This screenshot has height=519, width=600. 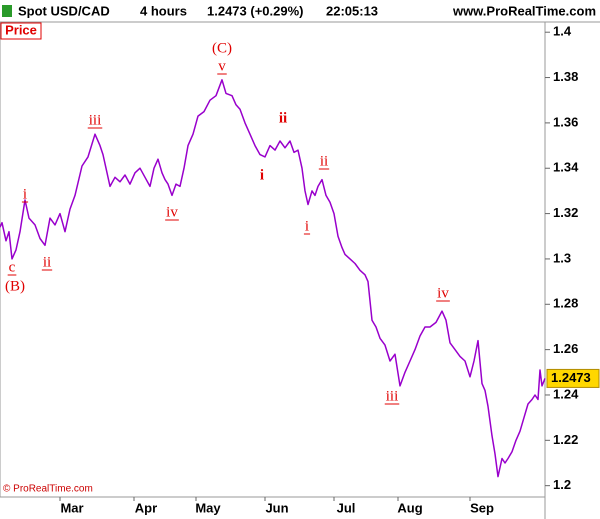 What do you see at coordinates (346, 507) in the screenshot?
I see `x-tick-label: Jul` at bounding box center [346, 507].